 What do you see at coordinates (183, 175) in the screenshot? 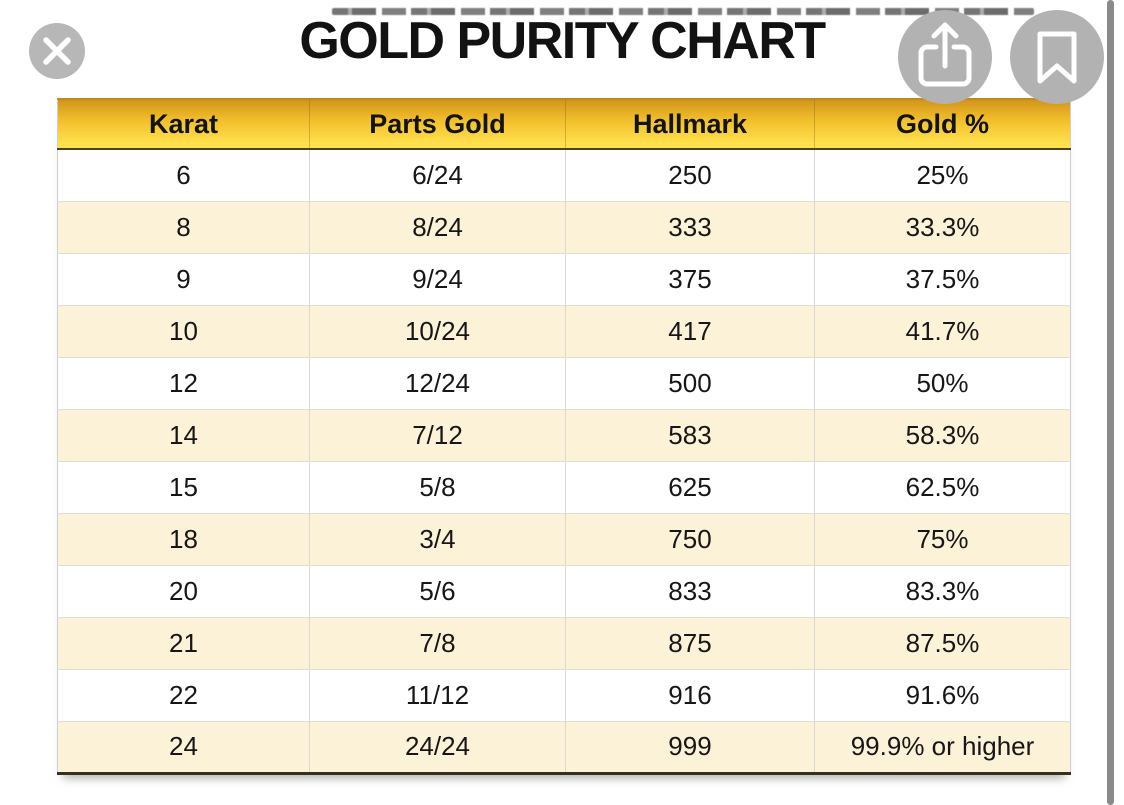
I see `cell-karat: 6` at bounding box center [183, 175].